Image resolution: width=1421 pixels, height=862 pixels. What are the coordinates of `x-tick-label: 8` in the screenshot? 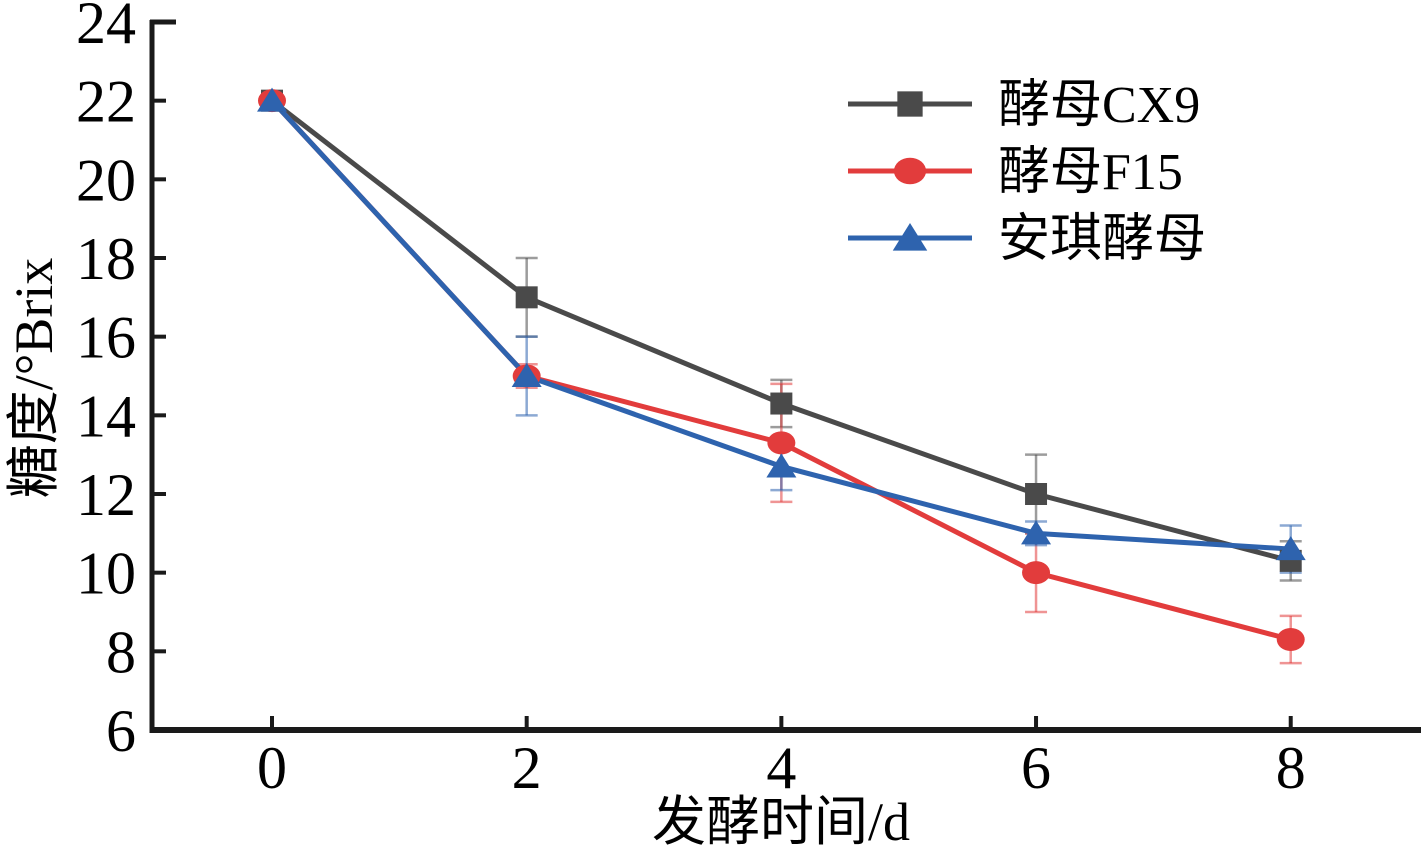 It's located at (1291, 768).